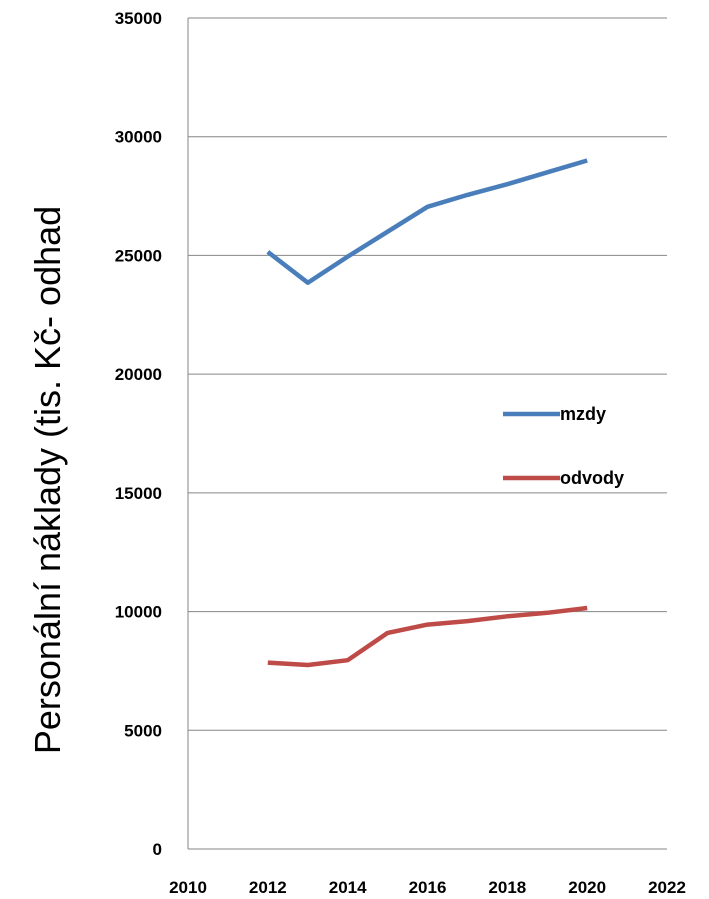  I want to click on x-tick-label: 2020, so click(587, 887).